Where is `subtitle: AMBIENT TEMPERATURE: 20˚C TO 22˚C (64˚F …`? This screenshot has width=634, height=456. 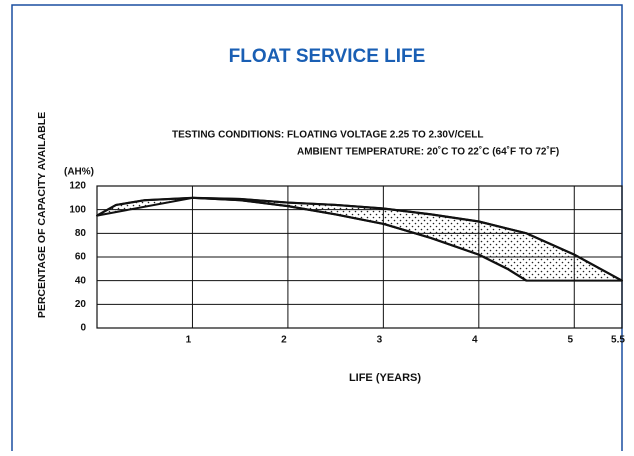 subtitle: AMBIENT TEMPERATURE: 20˚C TO 22˚C (64˚F … is located at coordinates (428, 152).